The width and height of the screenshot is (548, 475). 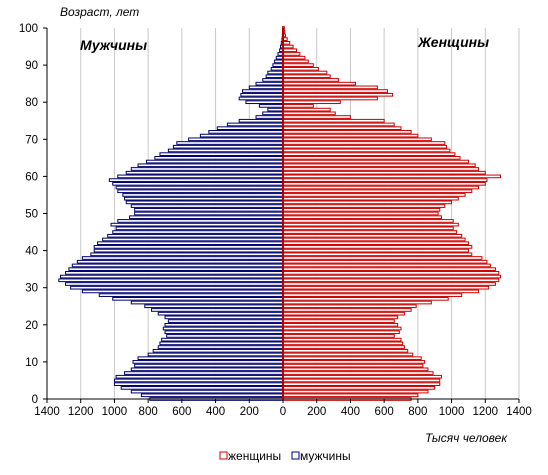 I want to click on x-tick-label: 800, so click(x=417, y=412).